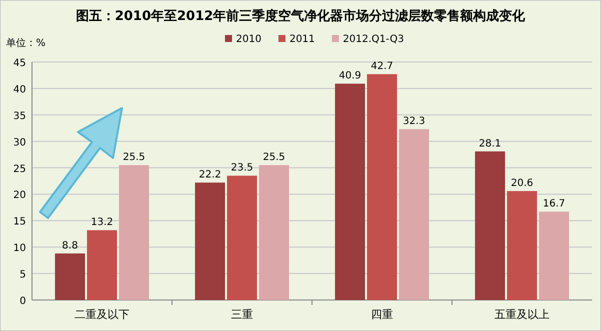  I want to click on y-tick-label: 30, so click(19, 142).